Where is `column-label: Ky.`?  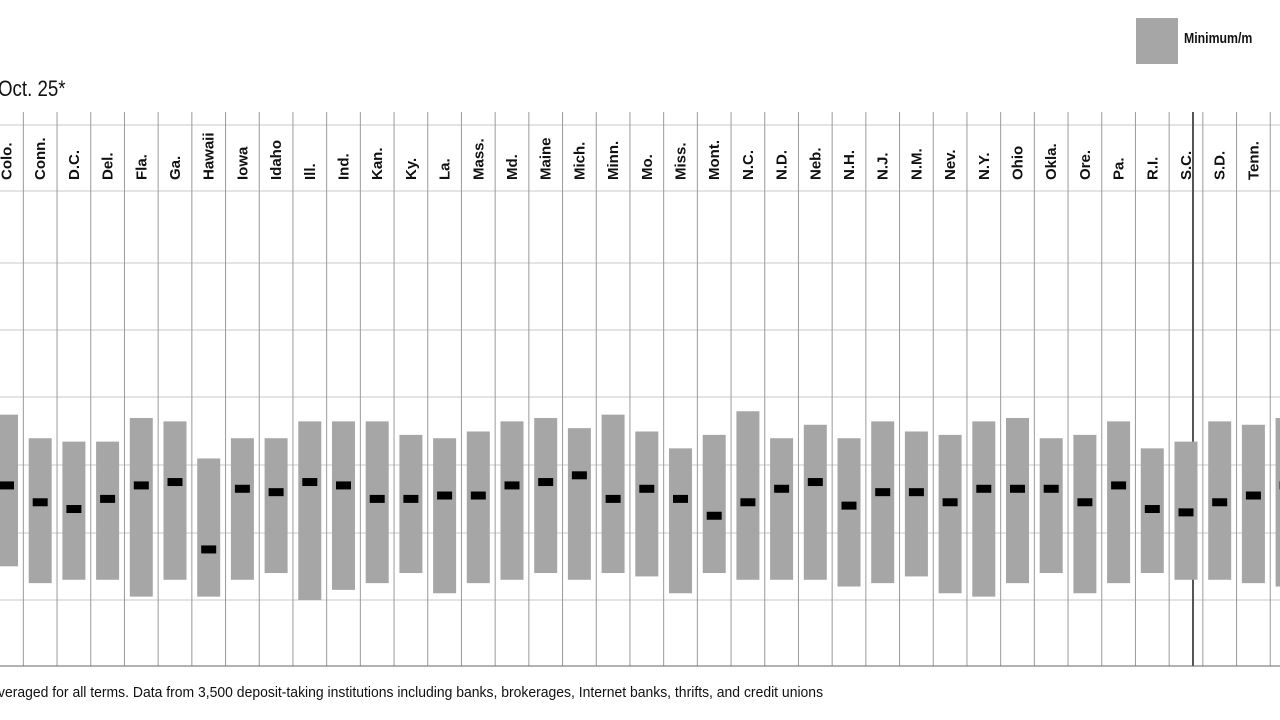
column-label: Ky. is located at coordinates (411, 169).